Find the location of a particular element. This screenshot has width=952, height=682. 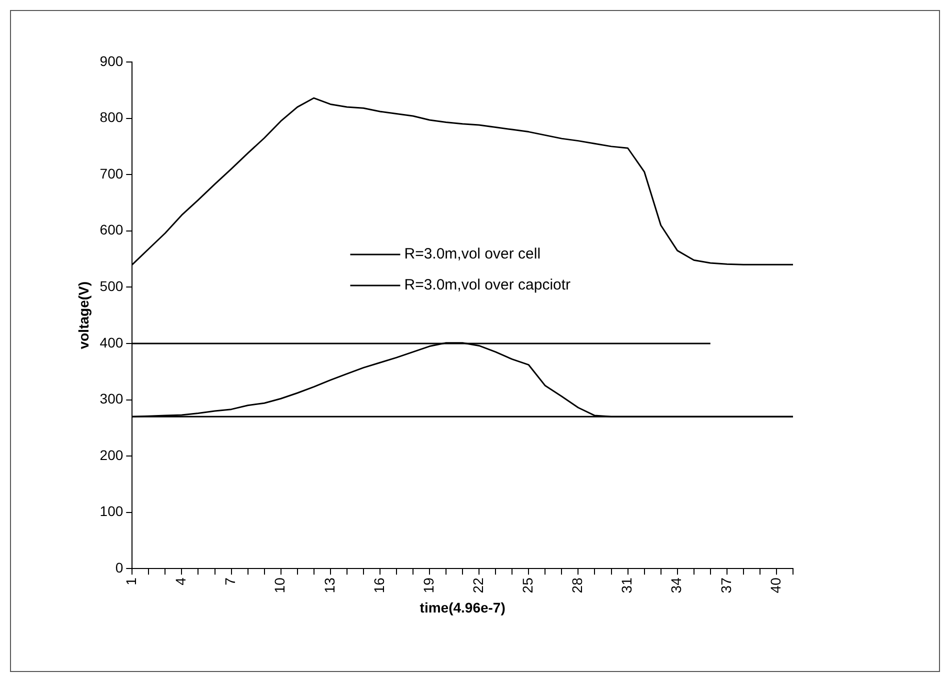

x-tick-label: 28 is located at coordinates (577, 585).